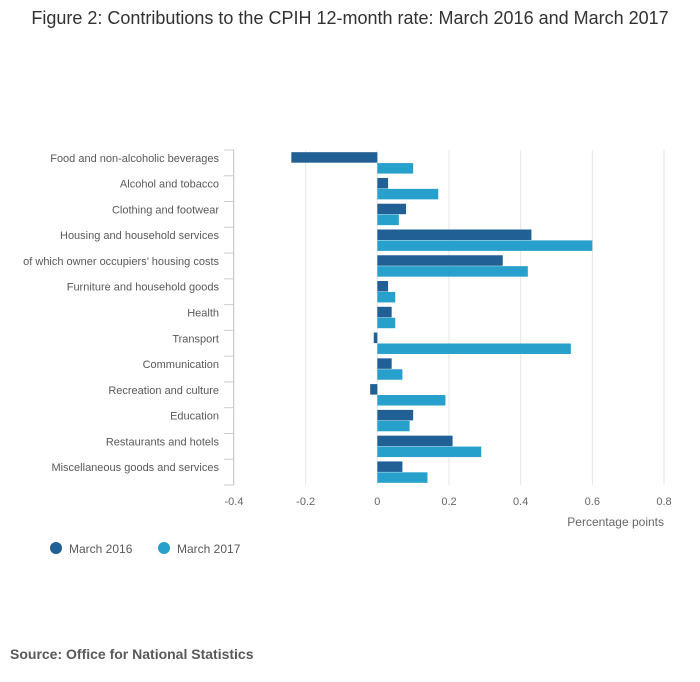 This screenshot has width=700, height=682. What do you see at coordinates (209, 549) in the screenshot?
I see `legend-label: March 2017` at bounding box center [209, 549].